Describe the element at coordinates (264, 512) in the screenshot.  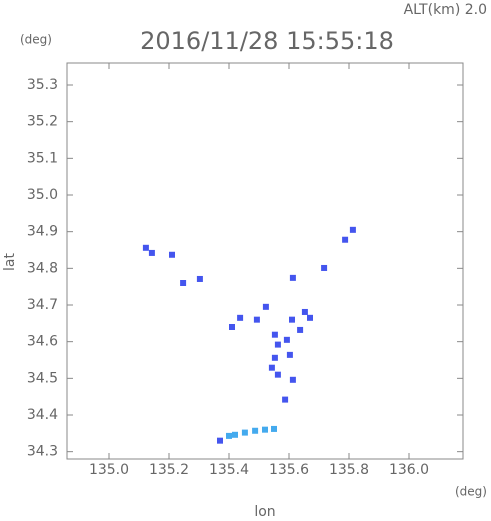
I see `x-axis-label: lon` at that location.